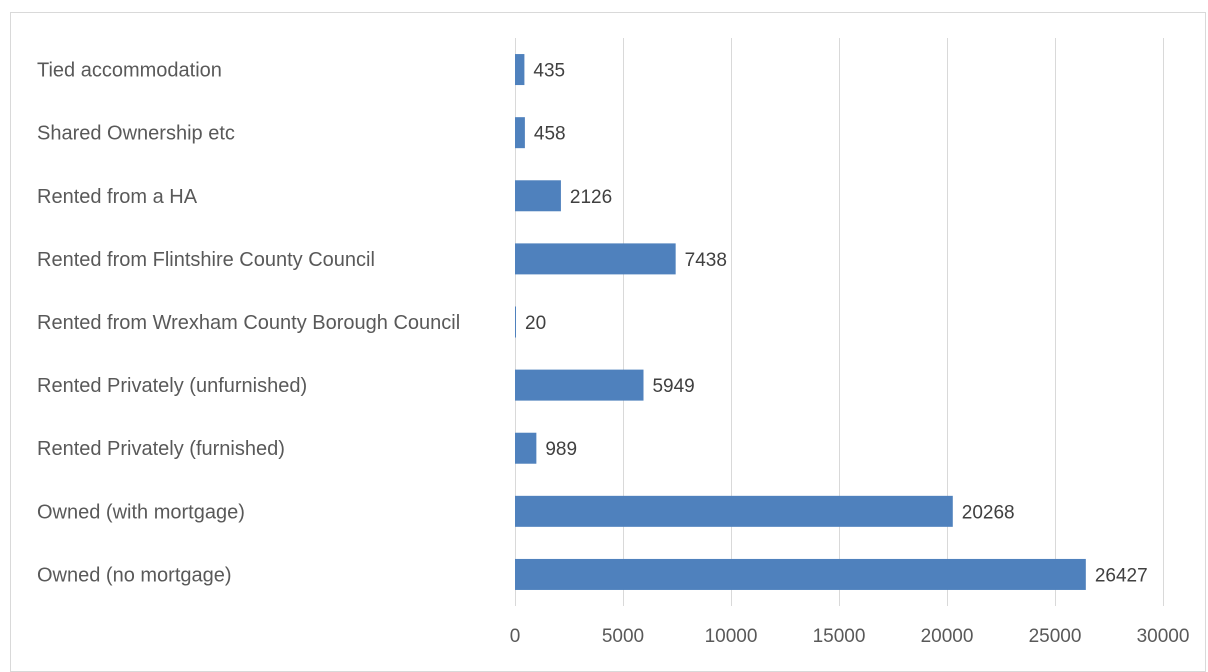  I want to click on x-axis-tick-labels: 0 5000 10000 15000 20000 25000 30000, so click(850, 636).